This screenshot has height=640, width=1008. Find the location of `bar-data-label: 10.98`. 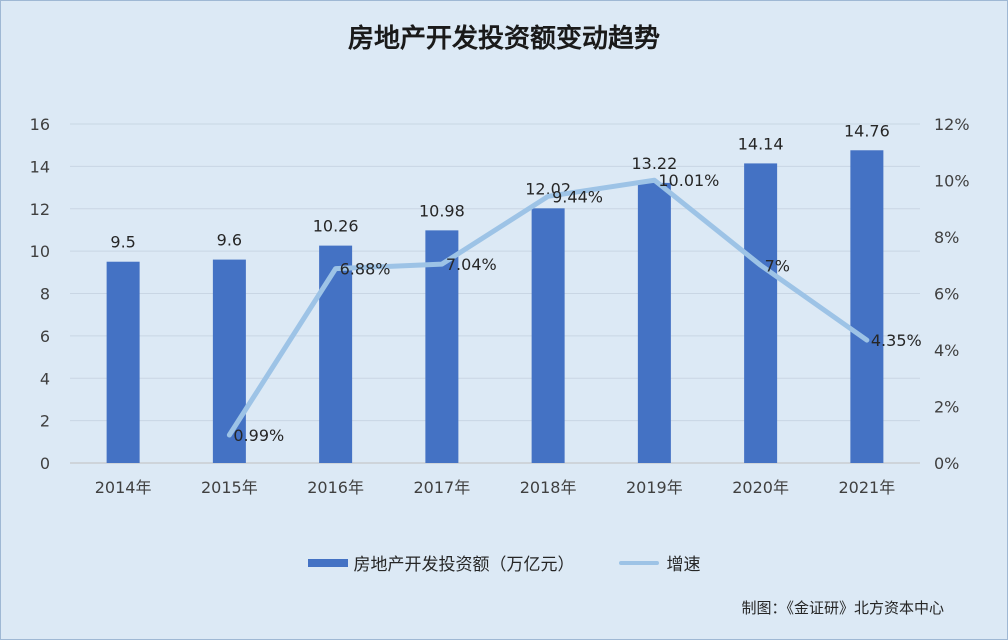

bar-data-label: 10.98 is located at coordinates (442, 210).